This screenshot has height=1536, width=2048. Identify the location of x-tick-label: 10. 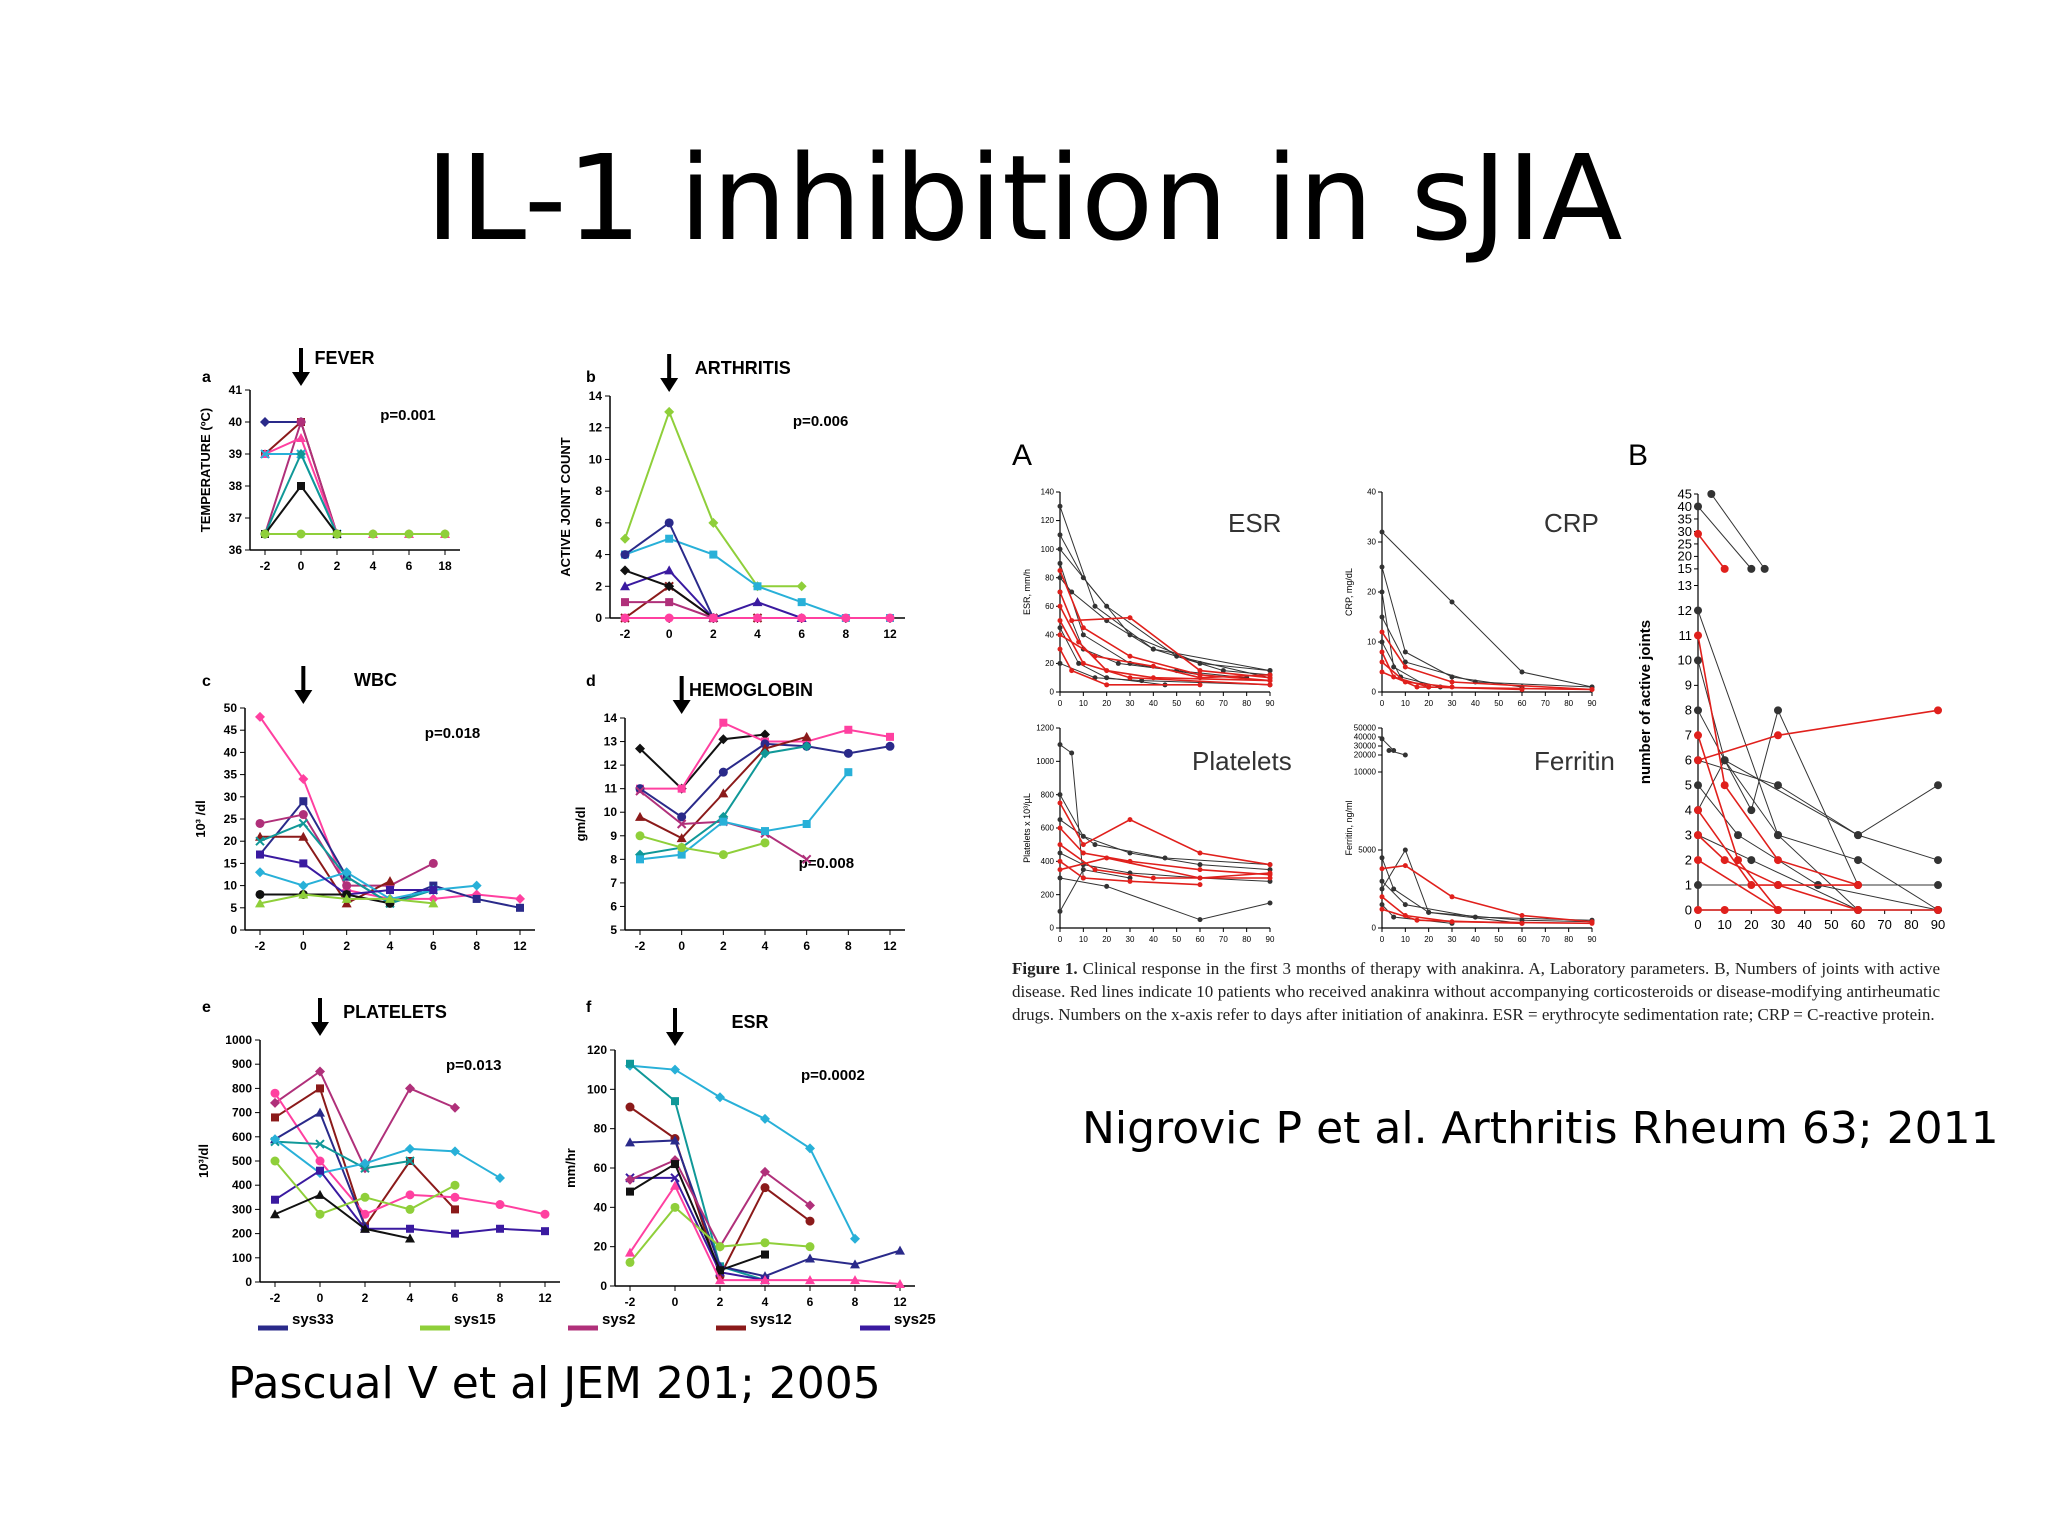
(1405, 939).